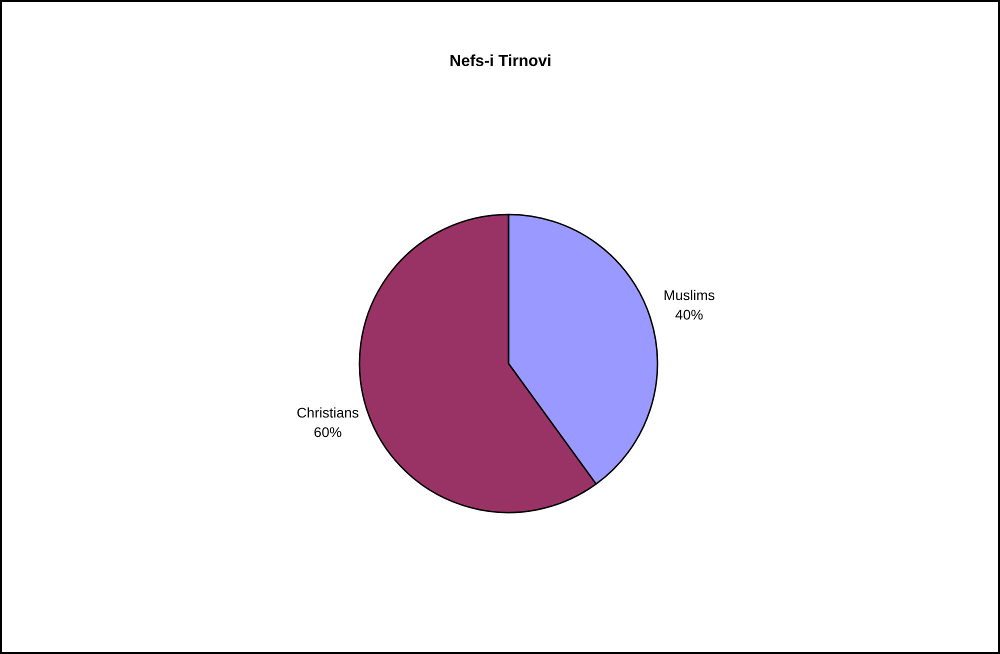 The width and height of the screenshot is (1000, 654). What do you see at coordinates (689, 295) in the screenshot?
I see `slice-label: Muslims` at bounding box center [689, 295].